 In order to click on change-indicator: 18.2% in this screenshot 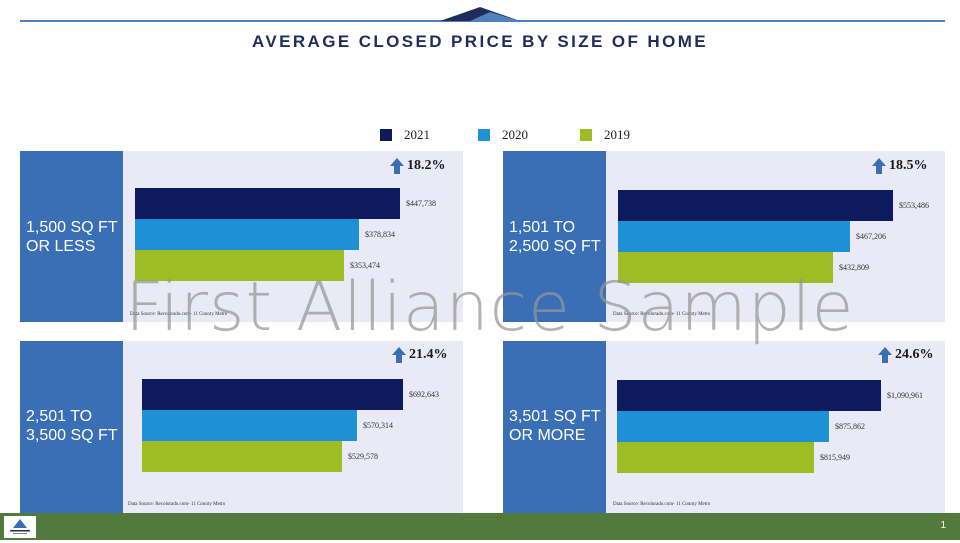, I will do `click(418, 166)`.